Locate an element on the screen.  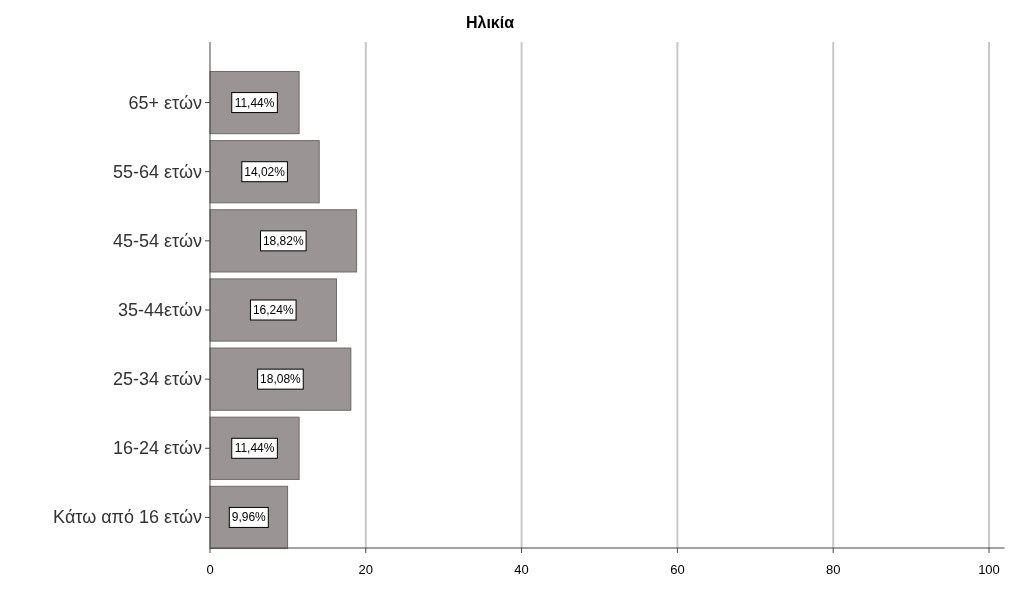
y-tick-label: 35-44ετών is located at coordinates (160, 310).